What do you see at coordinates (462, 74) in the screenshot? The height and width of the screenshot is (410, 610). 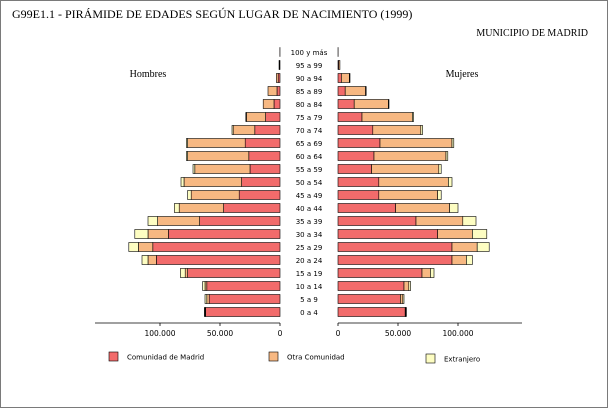 I see `women-label: Mujeres` at bounding box center [462, 74].